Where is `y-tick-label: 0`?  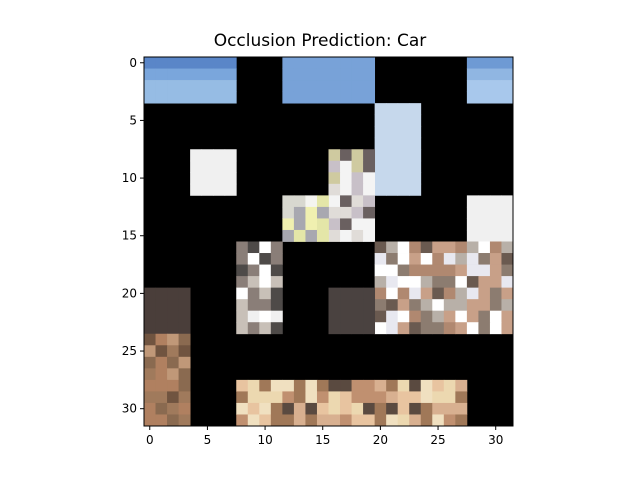
y-tick-label: 0 is located at coordinates (133, 63).